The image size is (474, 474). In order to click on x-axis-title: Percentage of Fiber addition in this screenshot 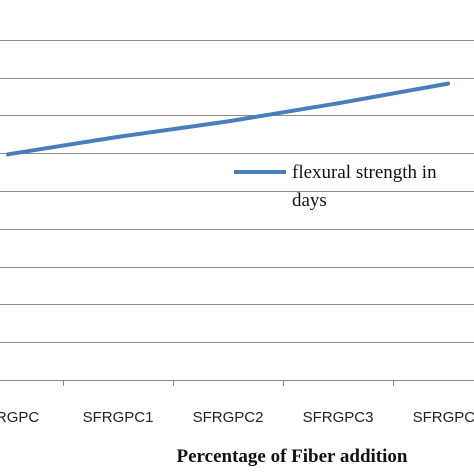, I will do `click(292, 456)`.